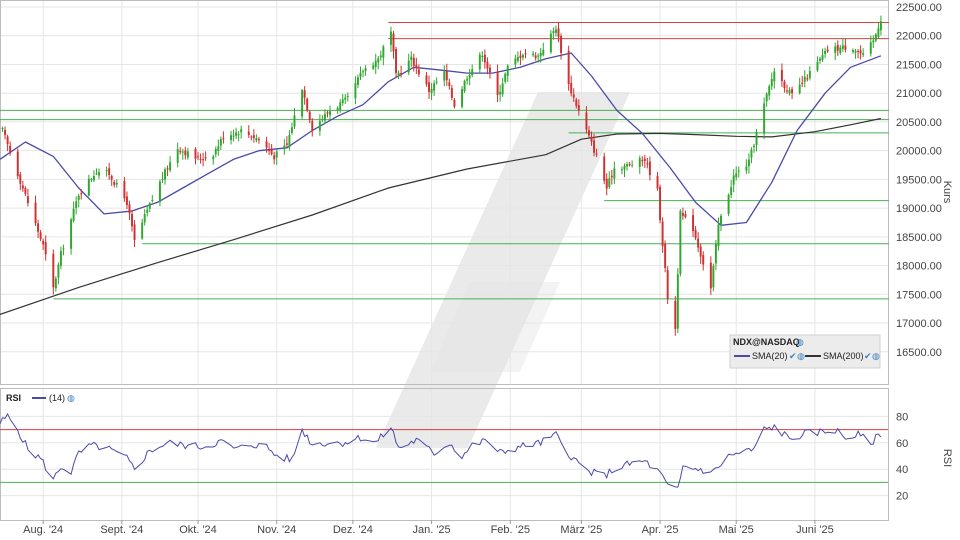  Describe the element at coordinates (843, 356) in the screenshot. I see `legend-sma200-label: SMA(200)` at that location.